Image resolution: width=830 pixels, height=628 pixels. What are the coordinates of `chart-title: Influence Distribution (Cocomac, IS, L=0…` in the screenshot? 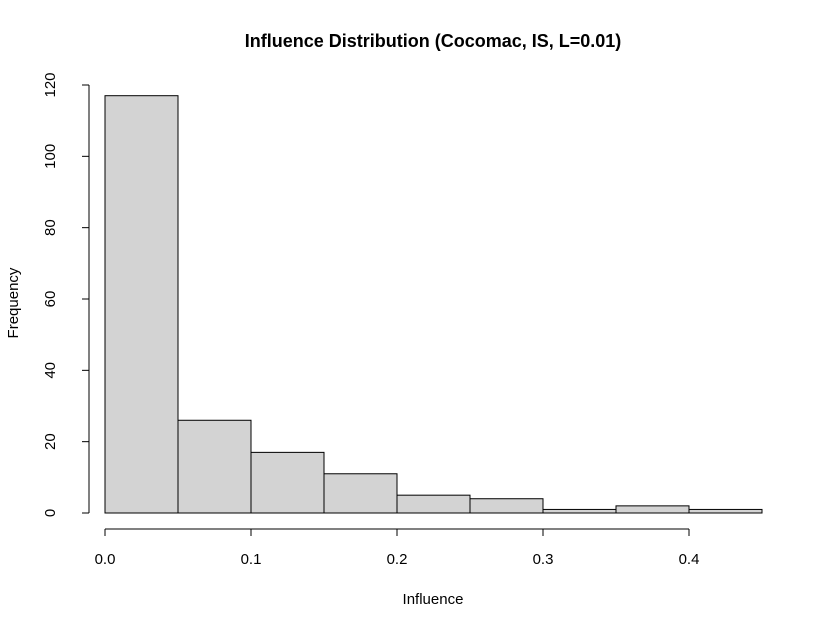 It's located at (433, 41).